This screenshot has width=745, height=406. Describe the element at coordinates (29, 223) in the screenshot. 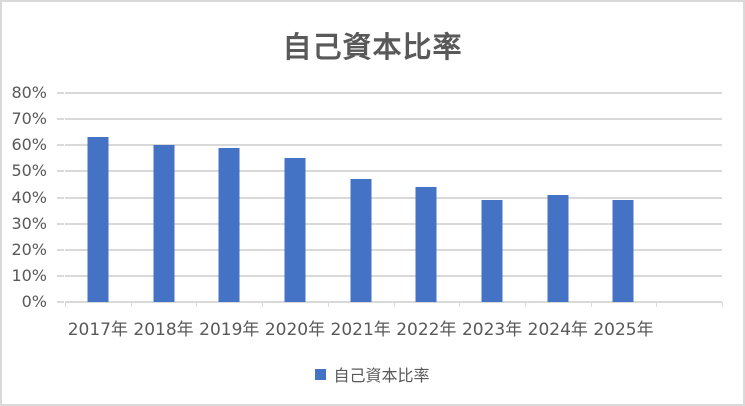

I see `y-axis-label: 30%` at that location.